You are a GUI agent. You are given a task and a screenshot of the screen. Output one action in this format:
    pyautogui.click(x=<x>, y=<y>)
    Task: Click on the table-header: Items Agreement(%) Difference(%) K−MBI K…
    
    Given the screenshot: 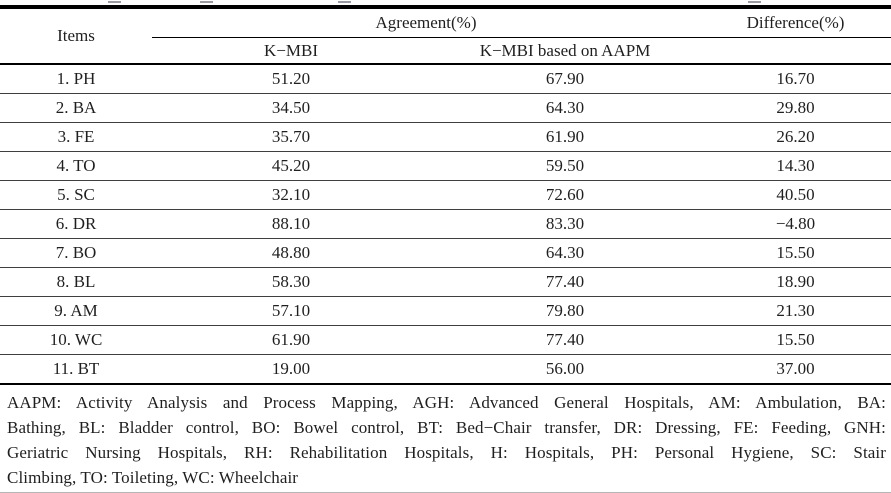 What is the action you would take?
    pyautogui.click(x=445, y=36)
    